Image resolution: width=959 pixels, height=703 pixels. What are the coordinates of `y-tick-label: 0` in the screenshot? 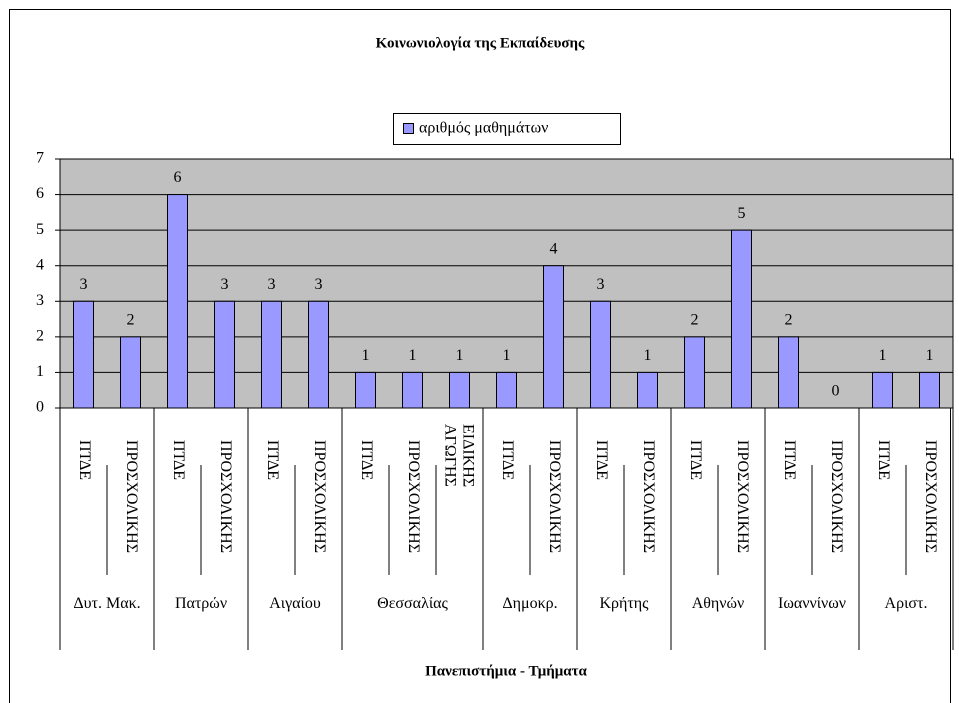 It's located at (40, 407).